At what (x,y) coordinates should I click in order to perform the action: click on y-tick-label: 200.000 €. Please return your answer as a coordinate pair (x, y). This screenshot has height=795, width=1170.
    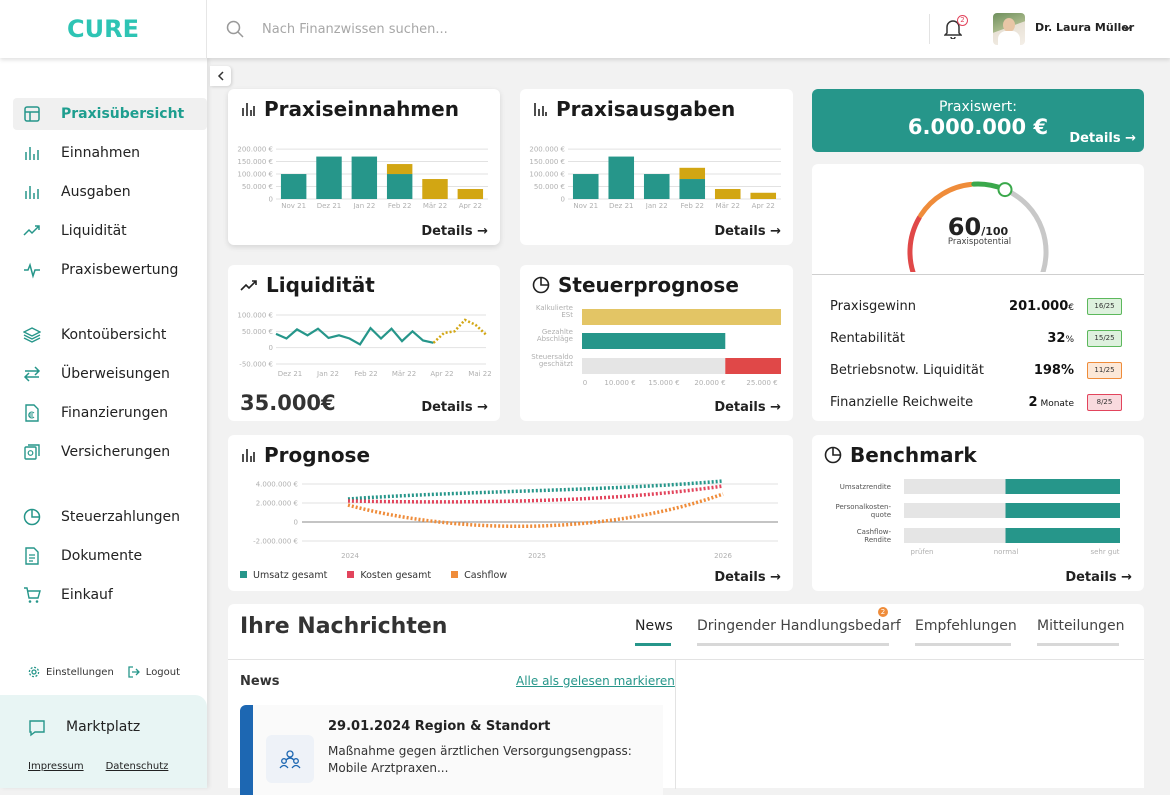
    Looking at the image, I should click on (547, 150).